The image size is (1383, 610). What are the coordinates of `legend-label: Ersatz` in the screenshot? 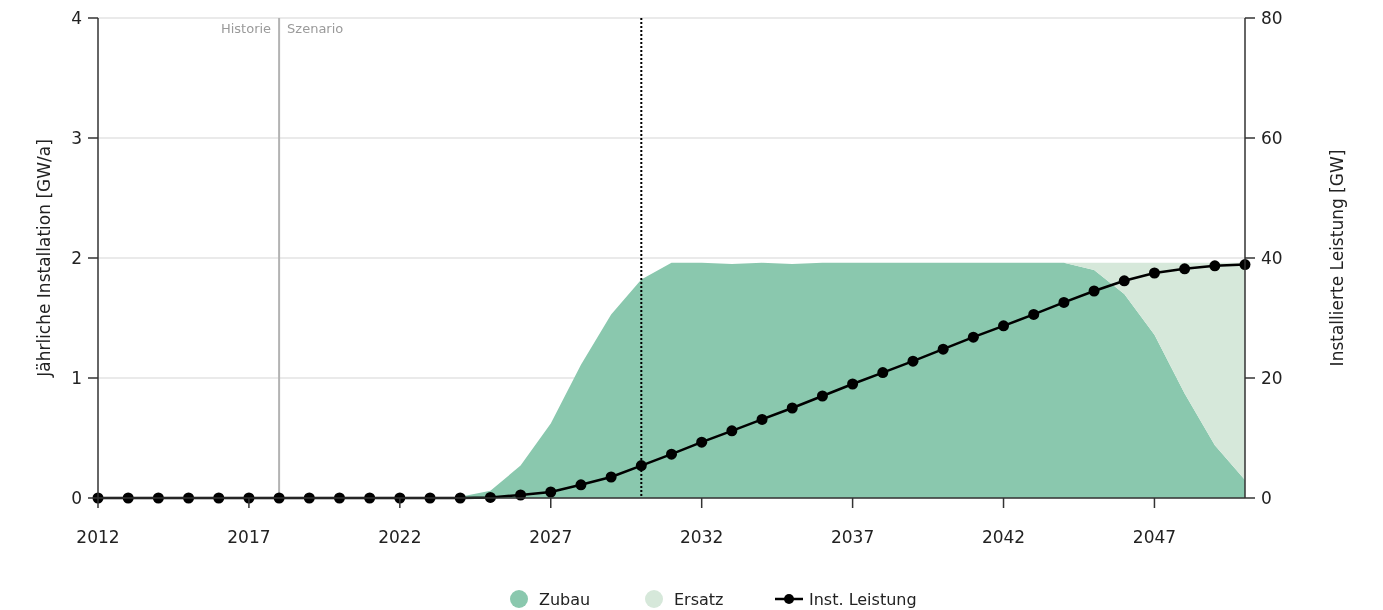 It's located at (699, 599).